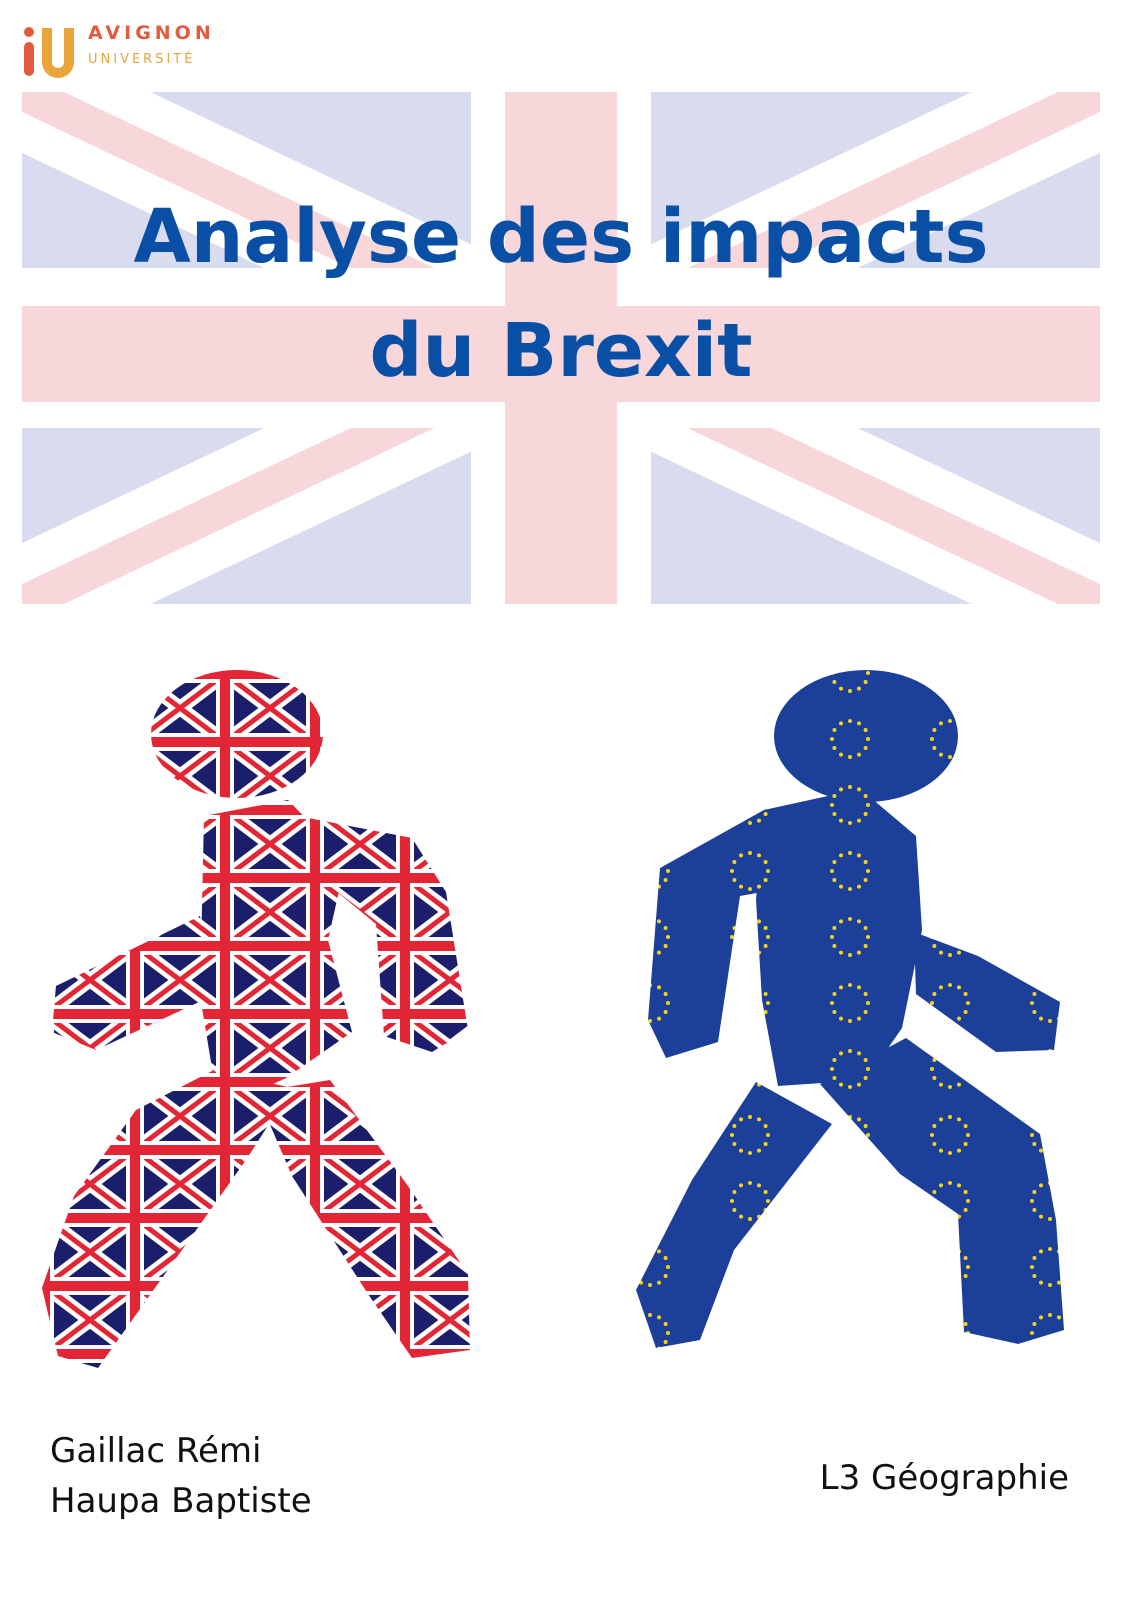 The height and width of the screenshot is (1600, 1131). What do you see at coordinates (151, 33) in the screenshot?
I see `logo-text-avignon: AVIGNON` at bounding box center [151, 33].